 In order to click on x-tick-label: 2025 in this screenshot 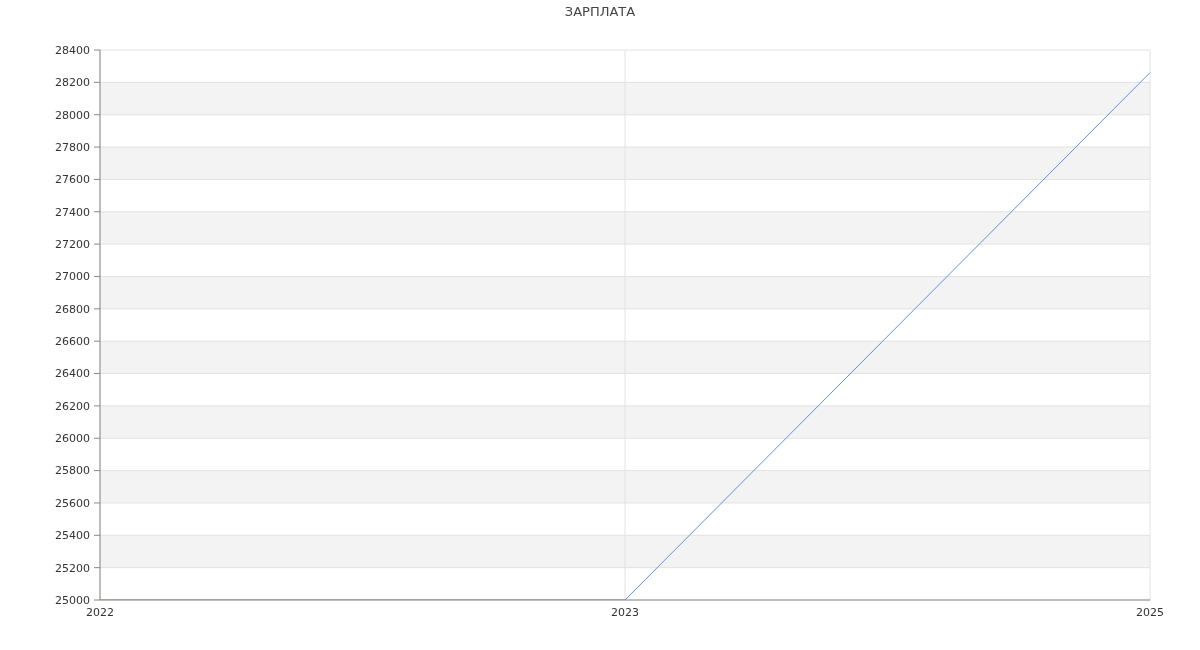, I will do `click(1150, 612)`.